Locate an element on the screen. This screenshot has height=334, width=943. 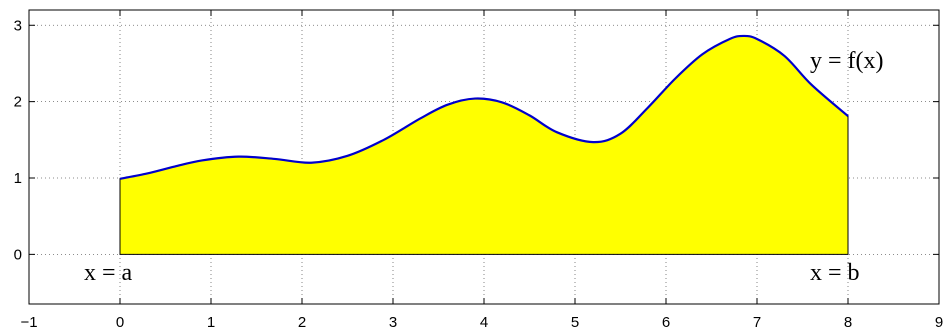
y-tick-label: 0 is located at coordinates (18, 254).